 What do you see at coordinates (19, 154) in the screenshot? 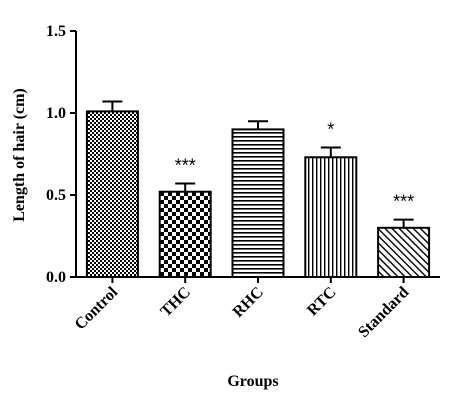
I see `y-axis-title: Length of hair (cm)` at bounding box center [19, 154].